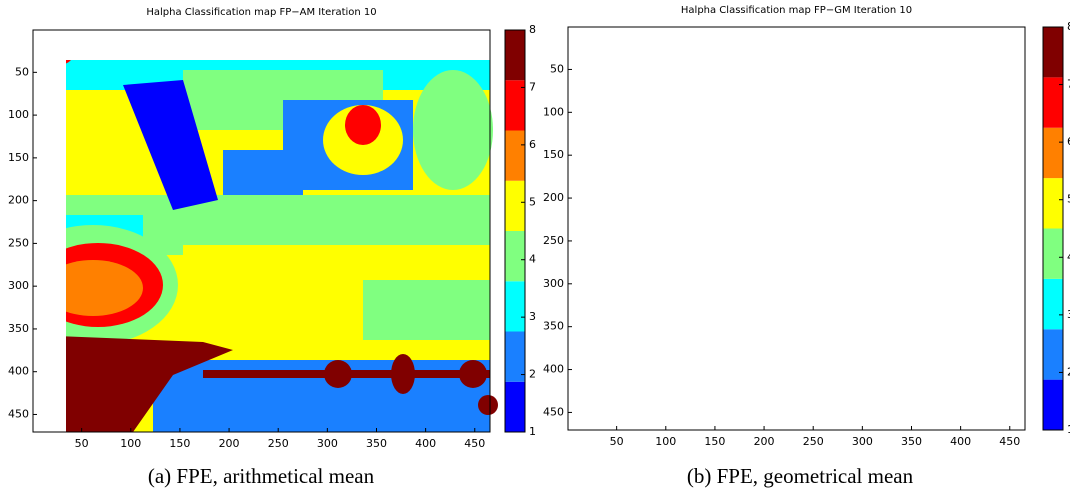  I want to click on colorbar-tick-label: 1, so click(532, 431).